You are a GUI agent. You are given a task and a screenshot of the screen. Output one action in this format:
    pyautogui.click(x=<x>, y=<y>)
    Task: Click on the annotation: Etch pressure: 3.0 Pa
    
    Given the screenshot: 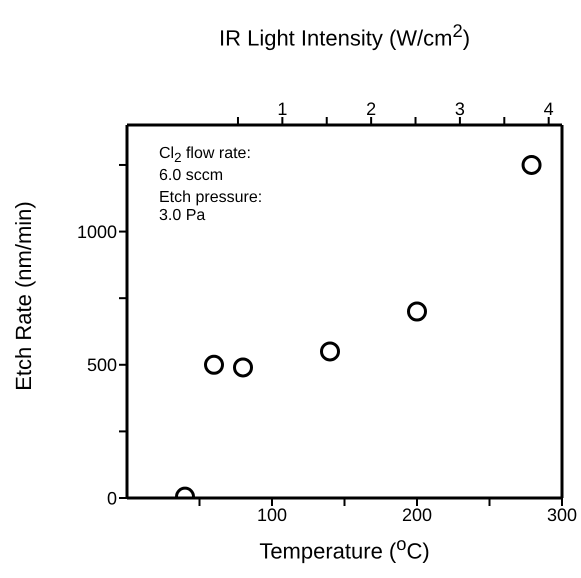 What is the action you would take?
    pyautogui.click(x=210, y=207)
    